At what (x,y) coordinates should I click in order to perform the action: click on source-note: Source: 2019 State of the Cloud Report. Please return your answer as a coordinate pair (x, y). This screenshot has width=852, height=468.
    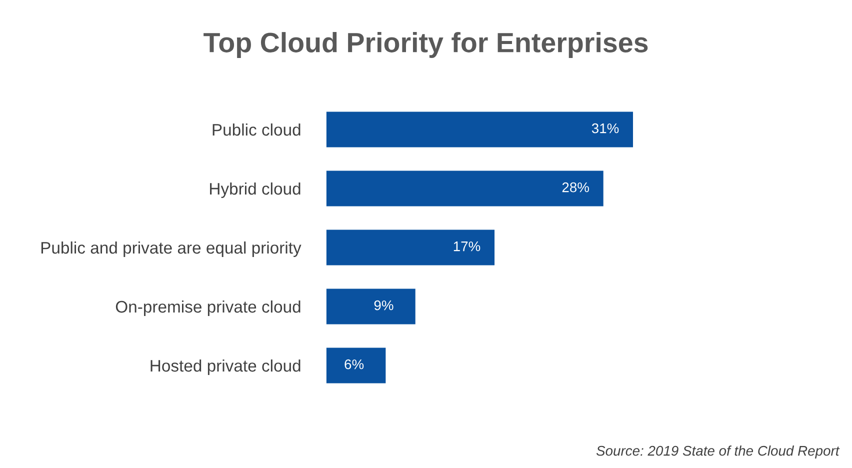
    Looking at the image, I should click on (718, 452).